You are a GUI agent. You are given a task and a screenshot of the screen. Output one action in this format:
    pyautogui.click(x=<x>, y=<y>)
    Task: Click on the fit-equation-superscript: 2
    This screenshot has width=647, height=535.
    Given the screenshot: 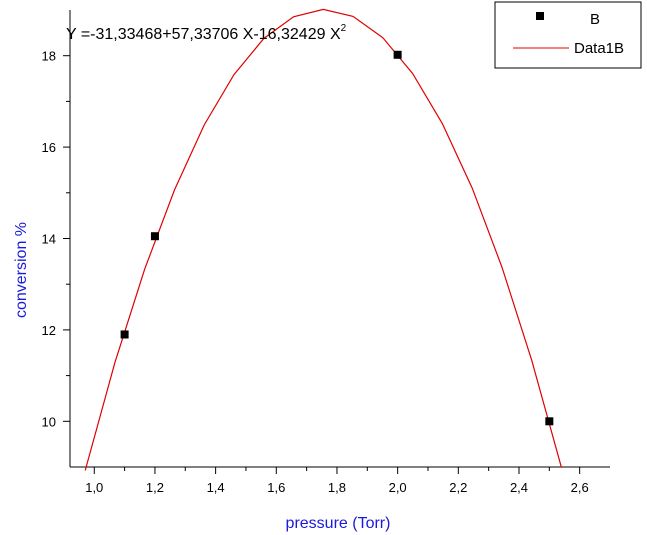 What is the action you would take?
    pyautogui.click(x=344, y=28)
    